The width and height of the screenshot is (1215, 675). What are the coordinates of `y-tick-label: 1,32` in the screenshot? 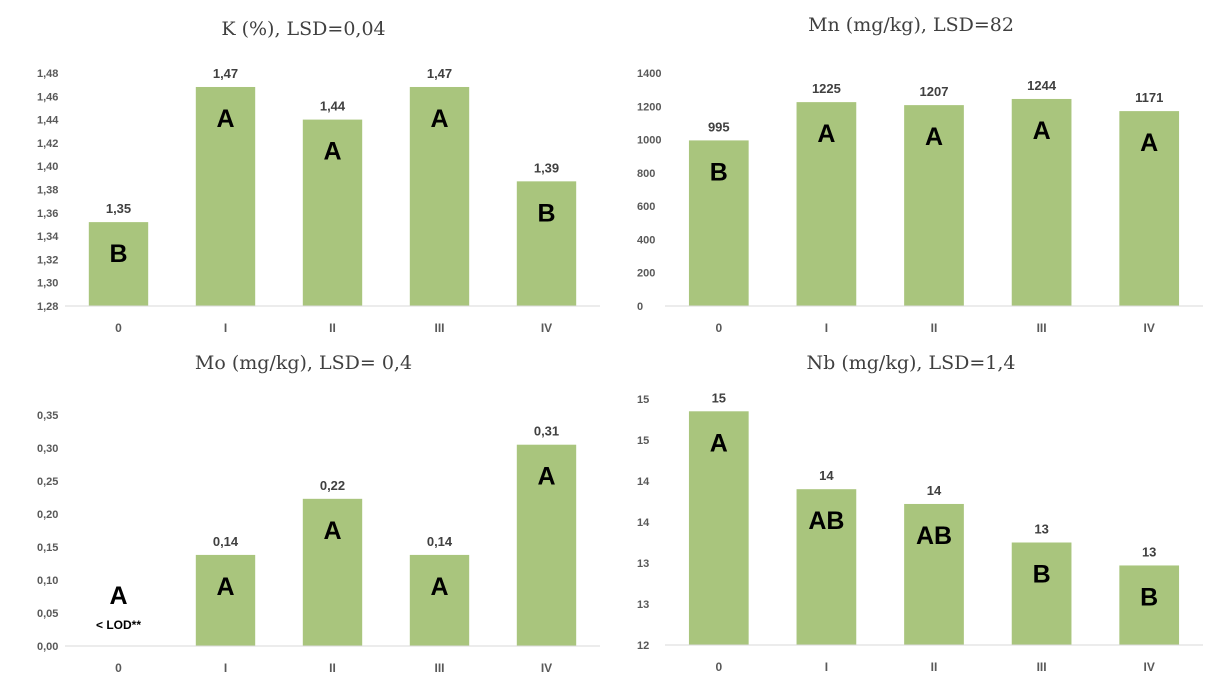 It's located at (47, 260).